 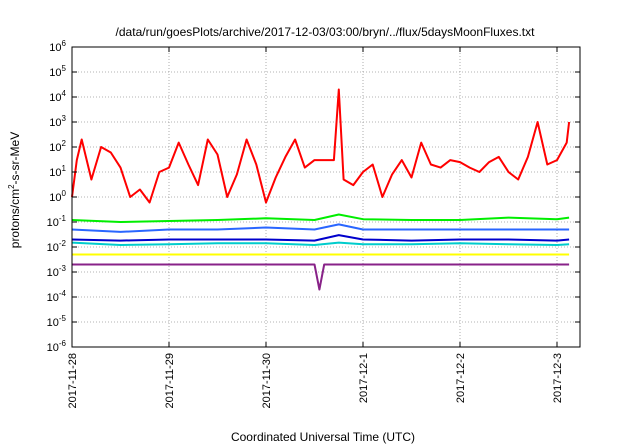 What do you see at coordinates (267, 380) in the screenshot?
I see `x-tick-label: 2017-11-30` at bounding box center [267, 380].